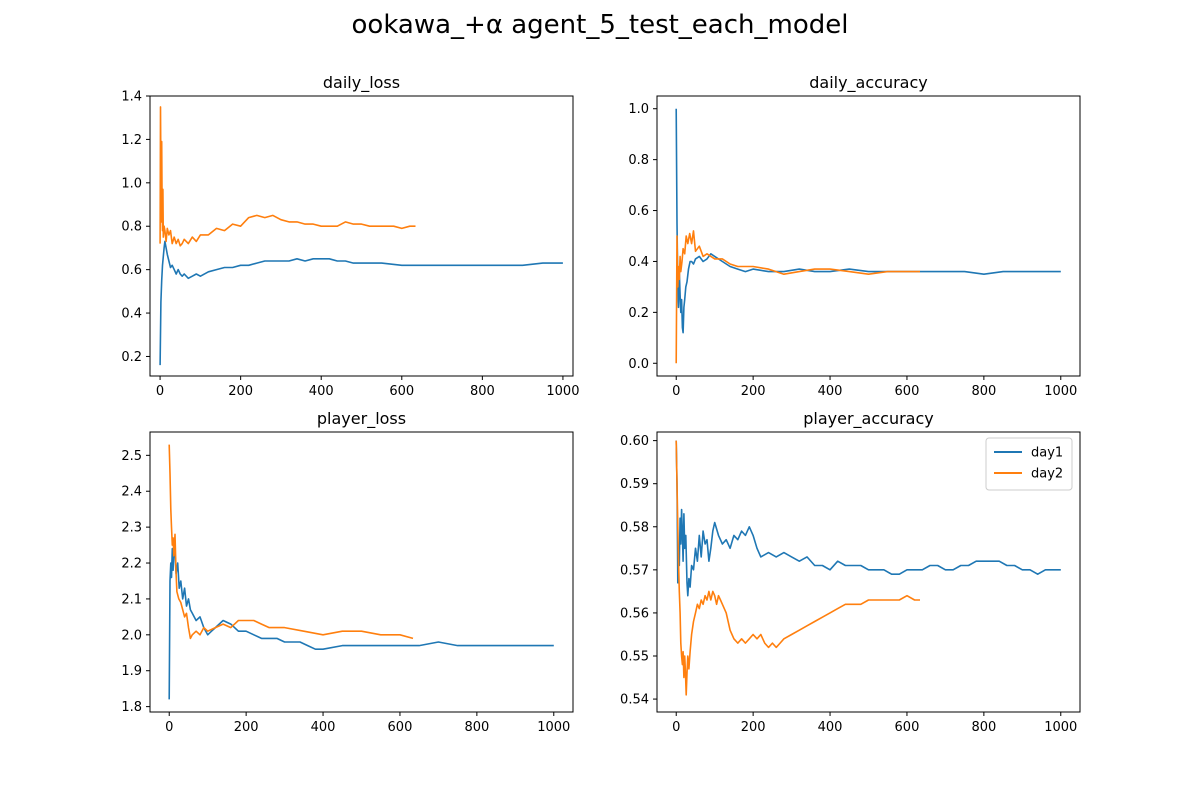 The height and width of the screenshot is (800, 1200). I want to click on y-tick-label: 0.55, so click(634, 657).